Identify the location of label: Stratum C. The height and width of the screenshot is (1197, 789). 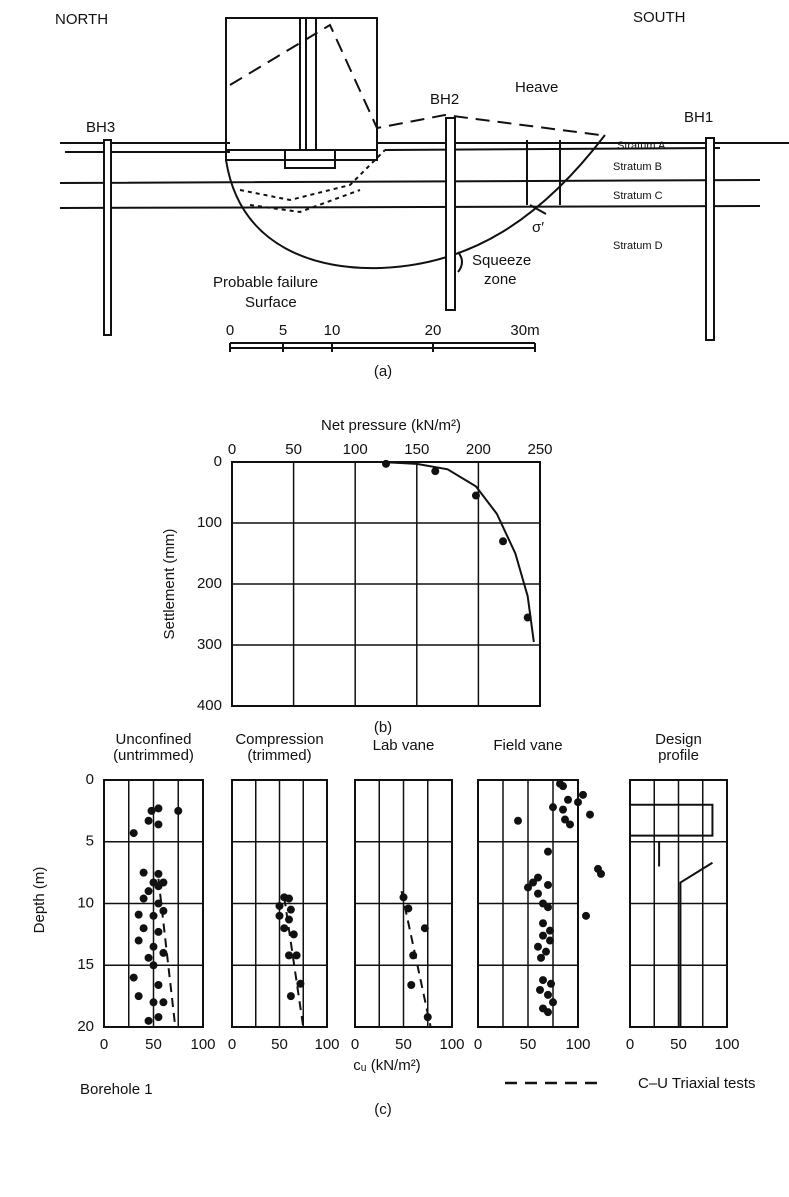
(638, 196).